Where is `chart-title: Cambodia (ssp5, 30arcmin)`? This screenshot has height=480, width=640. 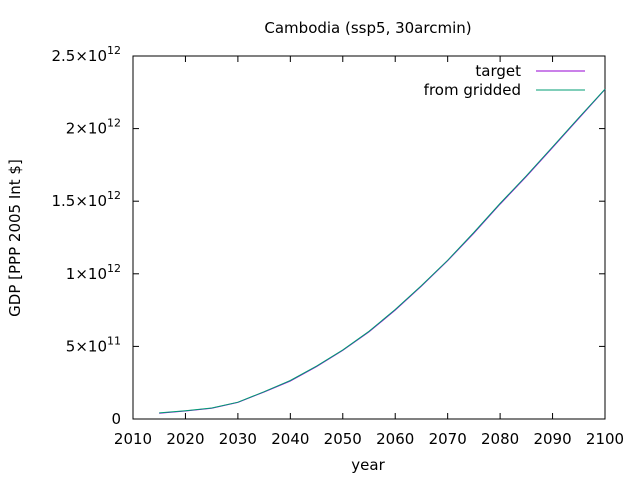
chart-title: Cambodia (ssp5, 30arcmin) is located at coordinates (367, 28).